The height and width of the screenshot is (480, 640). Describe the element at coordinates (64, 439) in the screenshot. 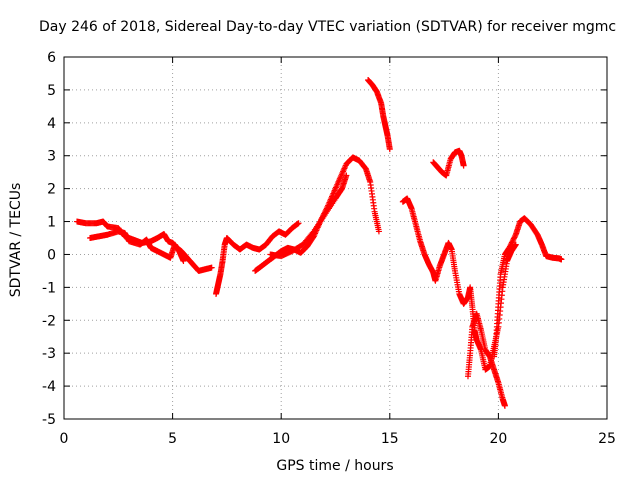

I see `x-tick-label: 0` at that location.